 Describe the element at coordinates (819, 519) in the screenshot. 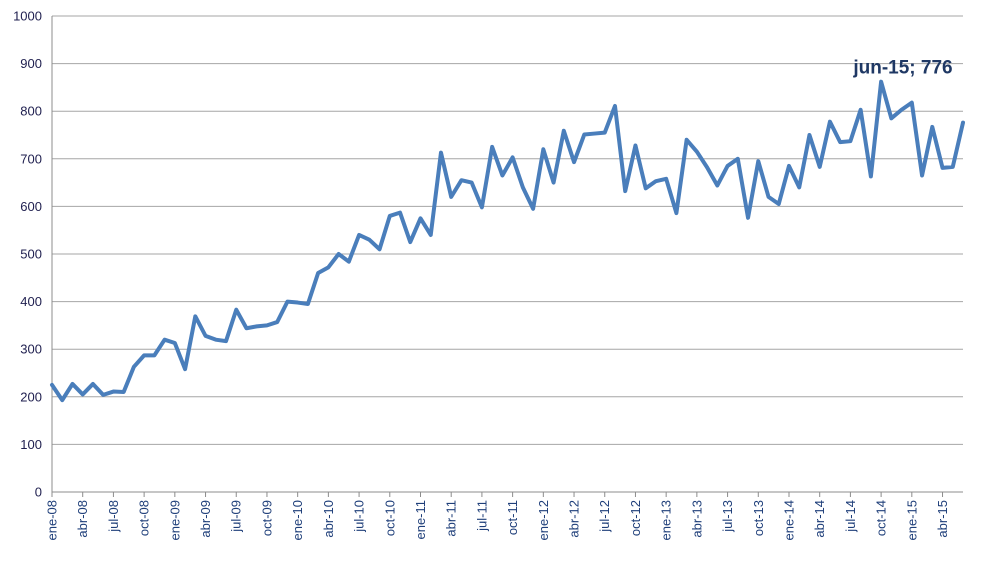

I see `x-tick-label: abr-14` at that location.